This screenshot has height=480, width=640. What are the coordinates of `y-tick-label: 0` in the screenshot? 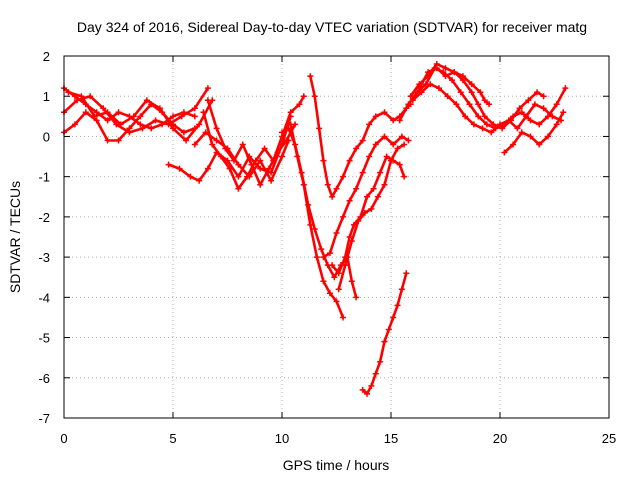 It's located at (46, 136).